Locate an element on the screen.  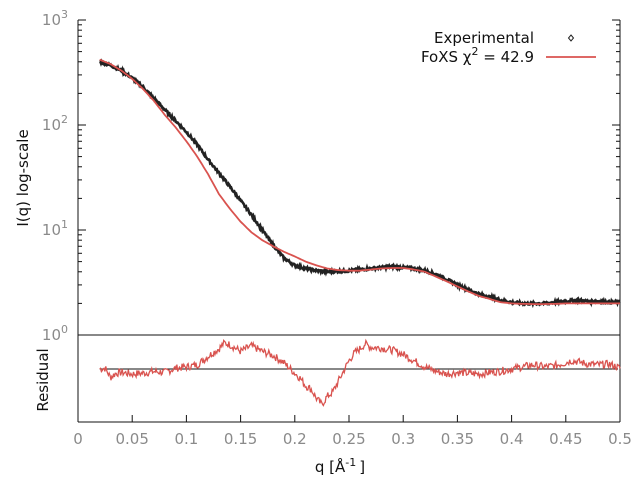
y-tick-label-1: 10¹ is located at coordinates (55, 228).